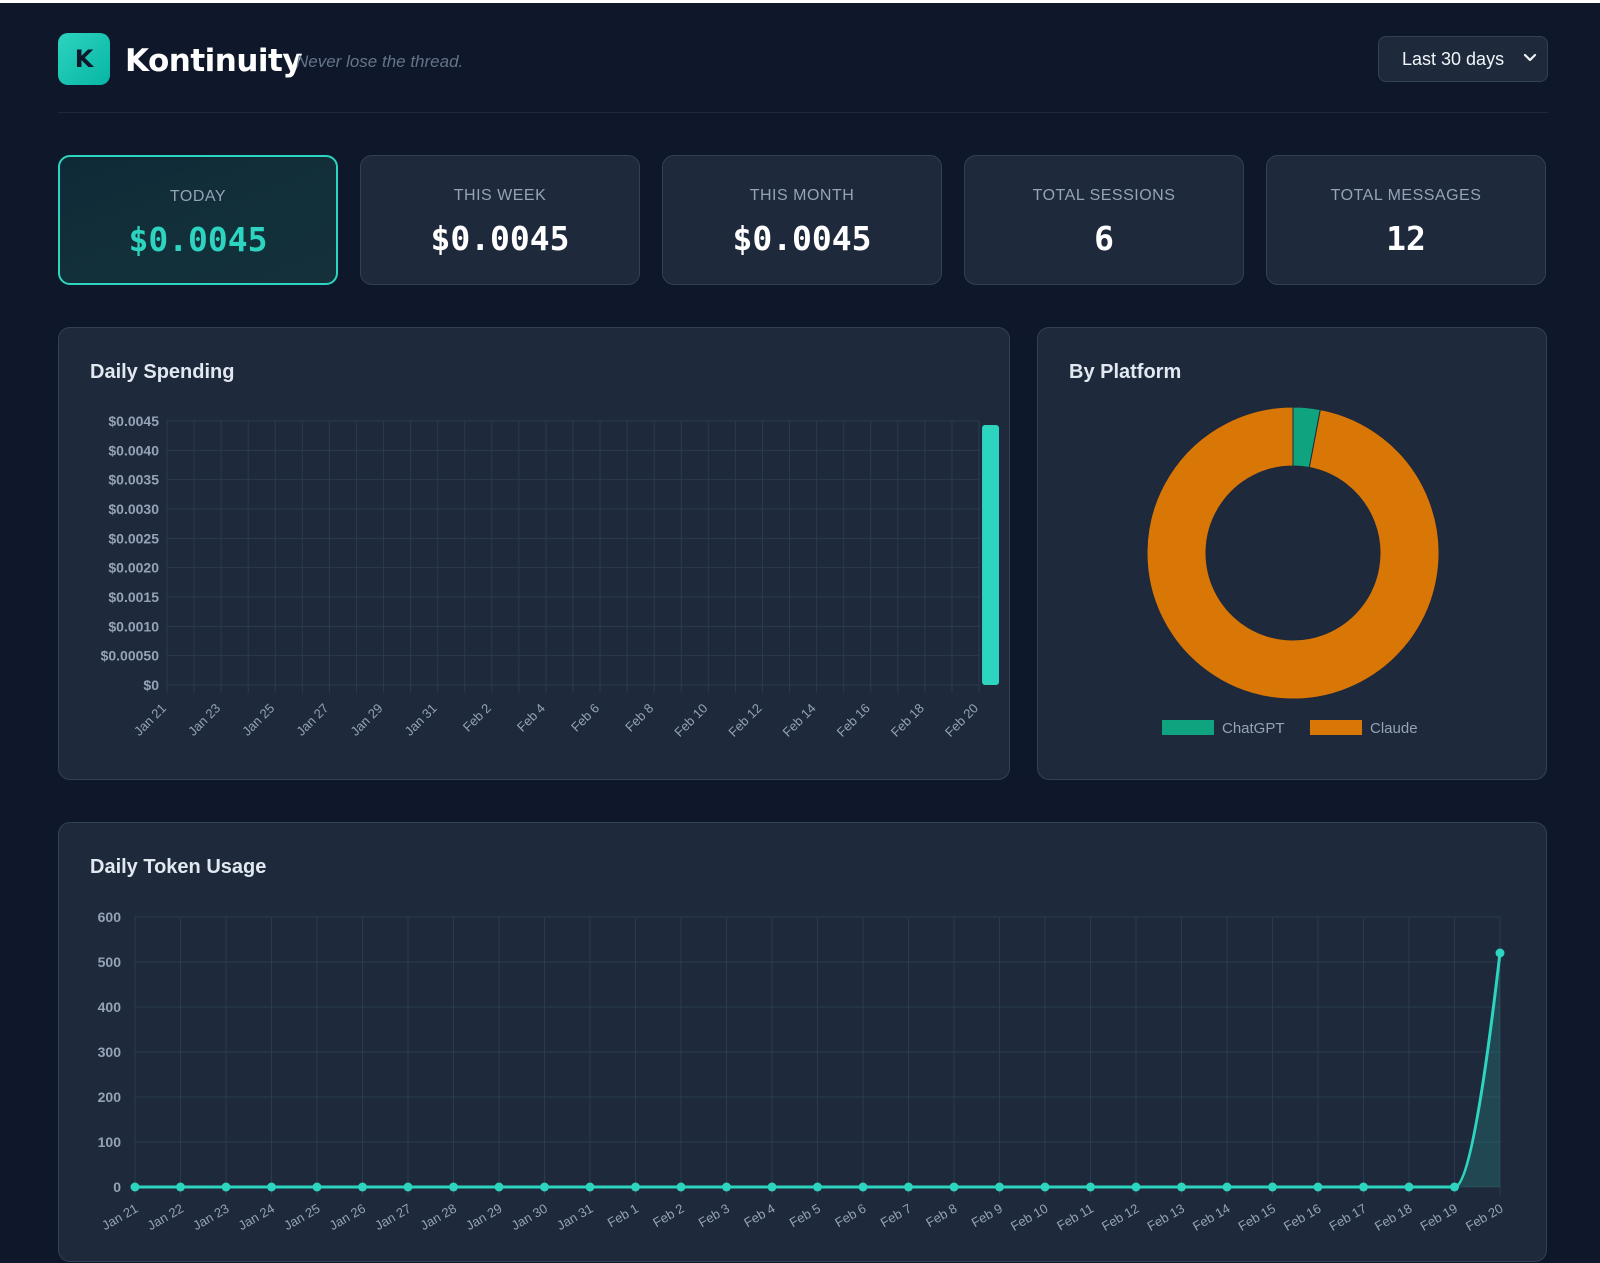 The height and width of the screenshot is (1263, 1600). I want to click on y-tick-label: 400, so click(110, 1007).